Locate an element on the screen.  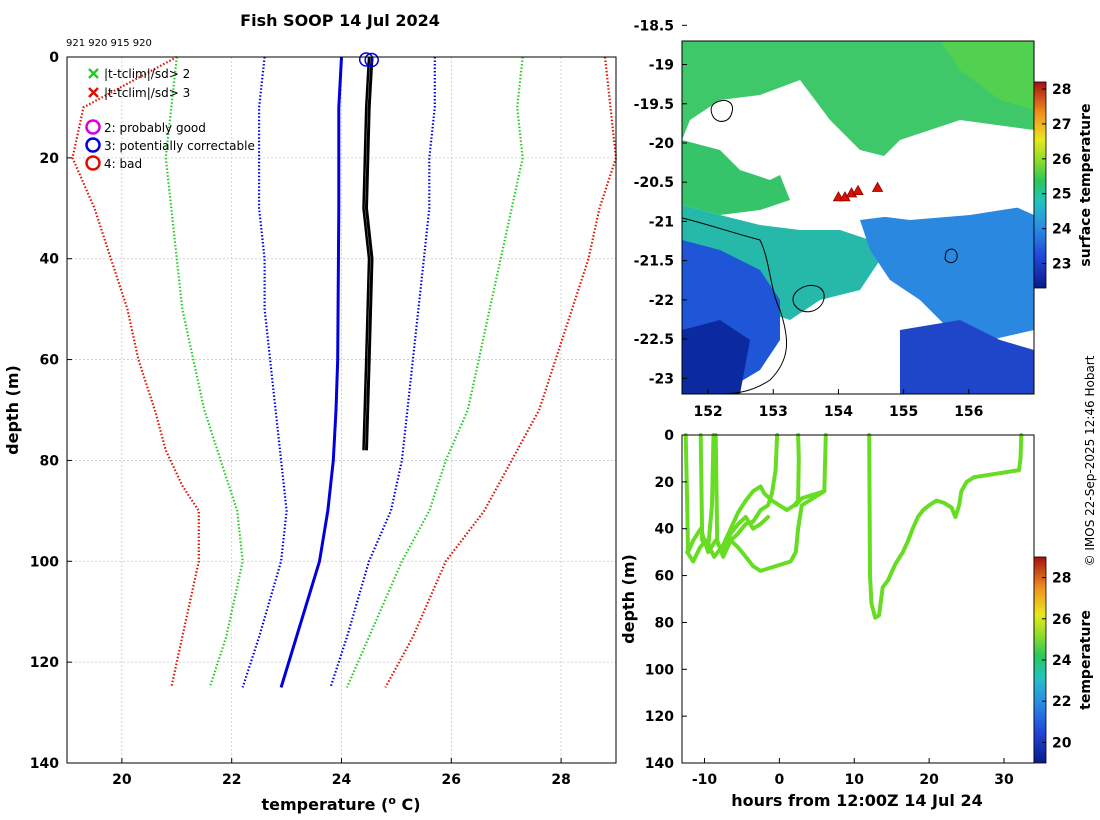
map-colorbar-tick-label: 24 is located at coordinates (1062, 230).